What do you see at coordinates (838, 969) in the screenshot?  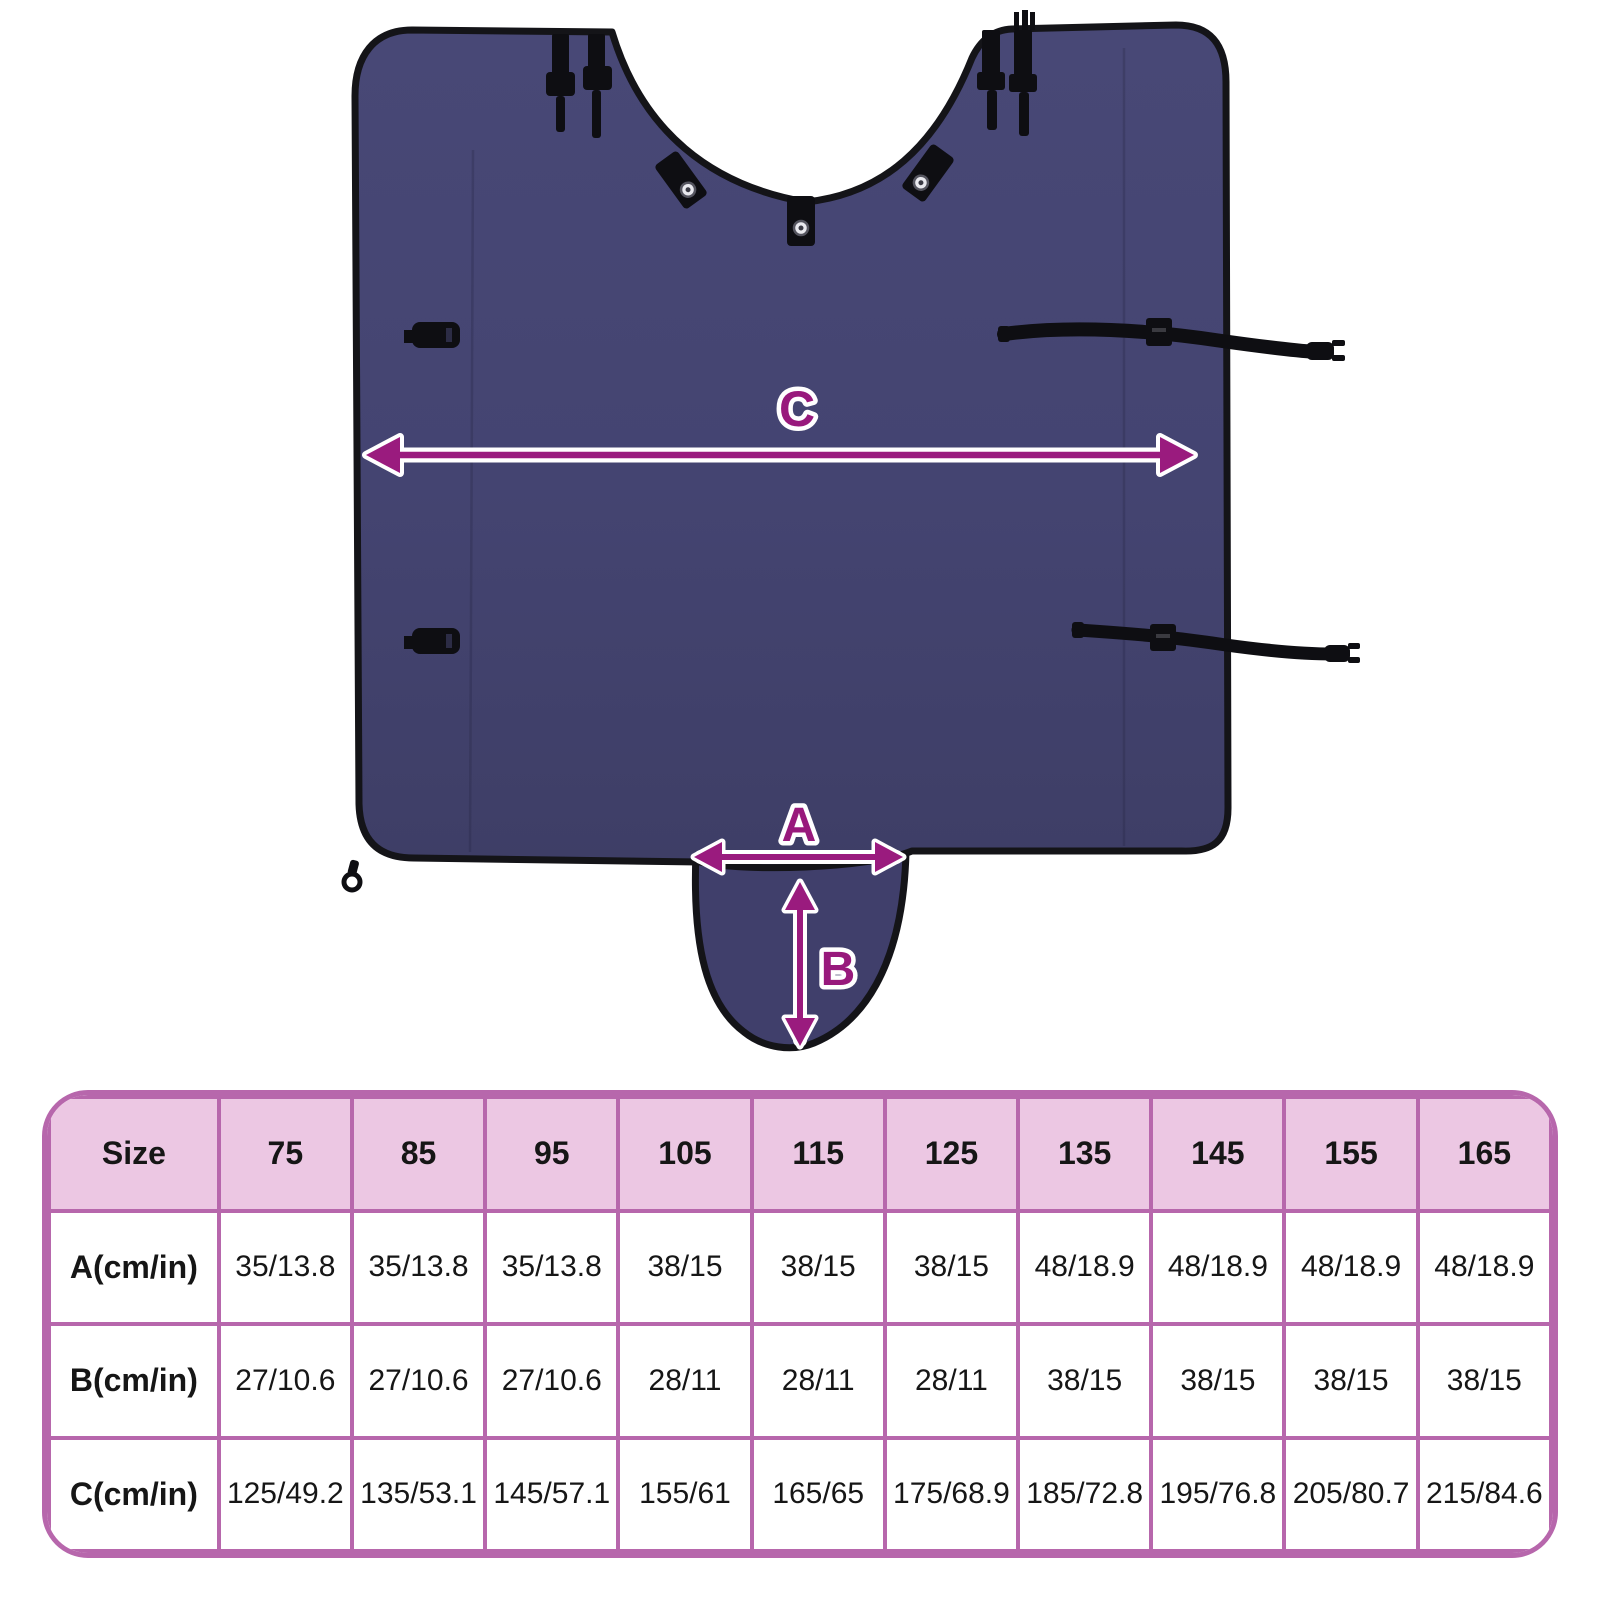 I see `measure-label-b: B` at bounding box center [838, 969].